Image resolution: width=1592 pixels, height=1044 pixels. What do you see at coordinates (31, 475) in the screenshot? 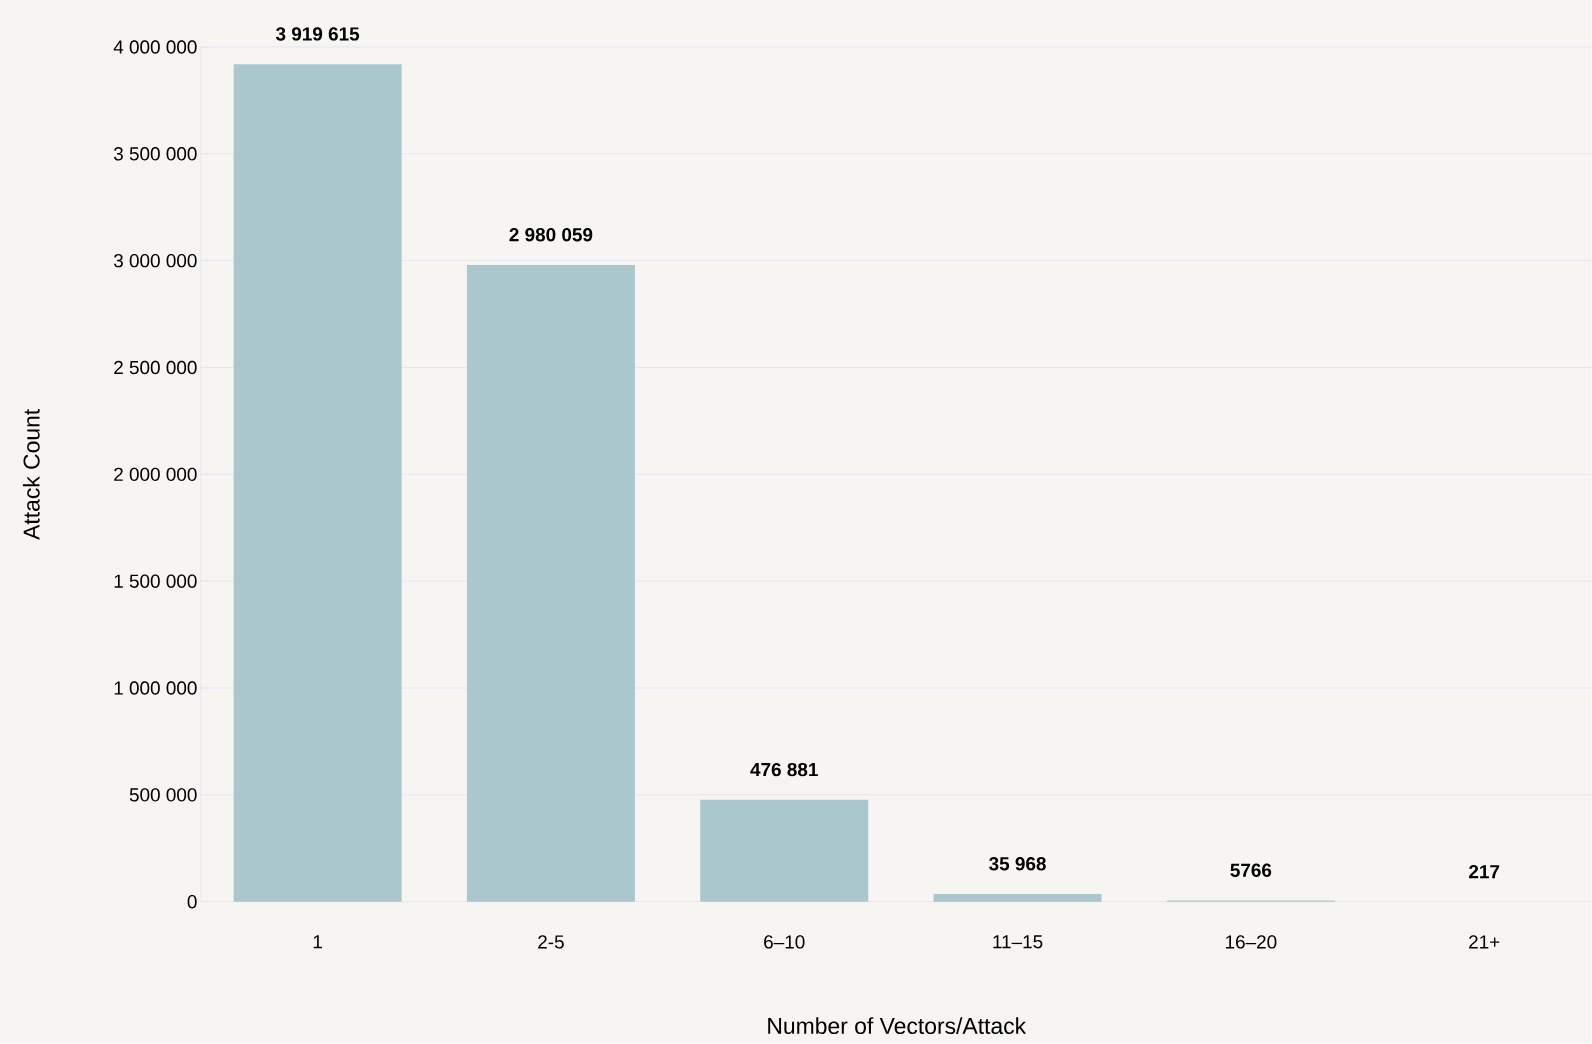
I see `y-axis-title: Attack Count` at bounding box center [31, 475].